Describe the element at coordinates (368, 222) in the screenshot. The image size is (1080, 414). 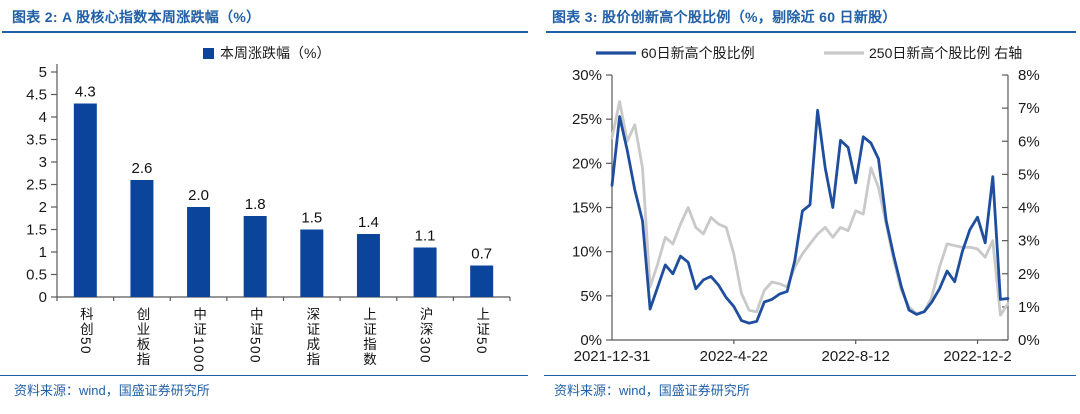
I see `bar-value-label: 1.4` at that location.